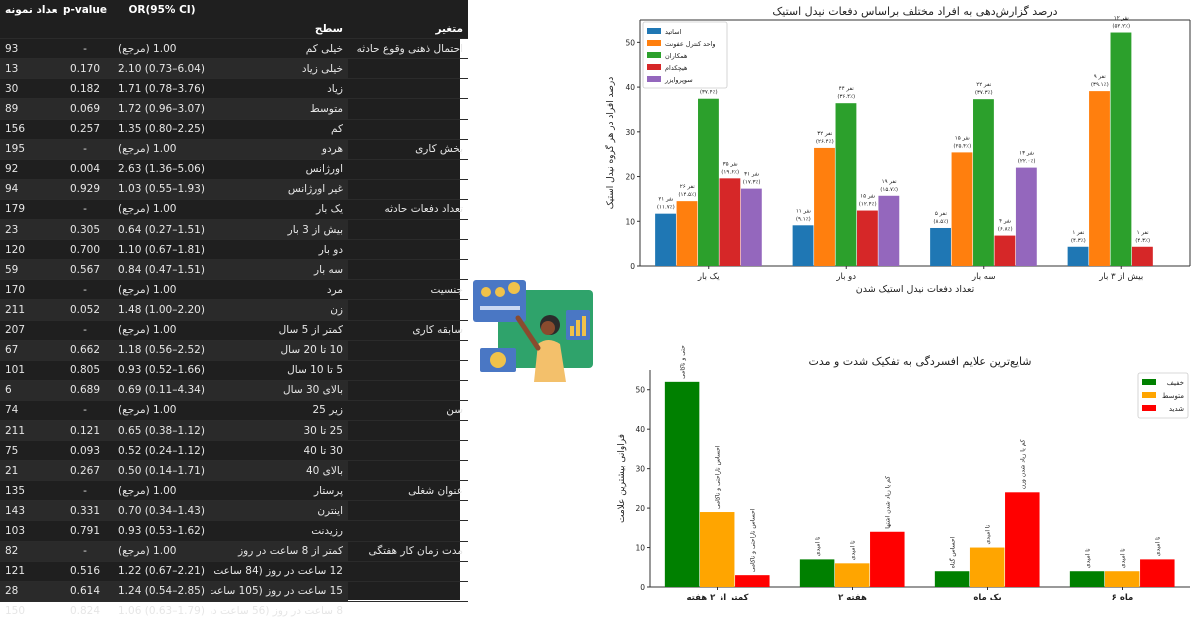 The width and height of the screenshot is (1200, 621). Describe the element at coordinates (279, 531) in the screenshot. I see `cell-level: رزیدنت` at that location.